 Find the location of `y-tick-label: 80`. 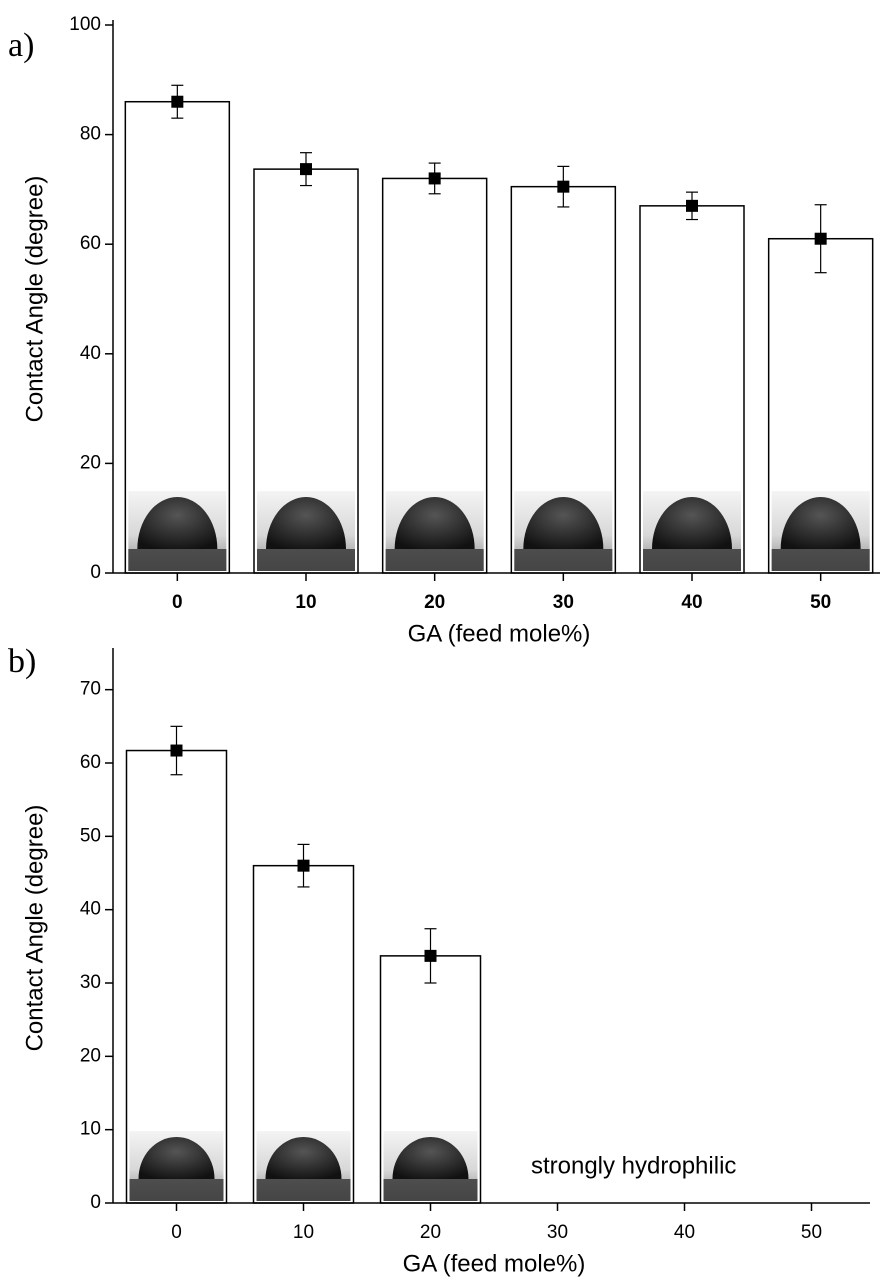

y-tick-label: 80 is located at coordinates (90, 134).